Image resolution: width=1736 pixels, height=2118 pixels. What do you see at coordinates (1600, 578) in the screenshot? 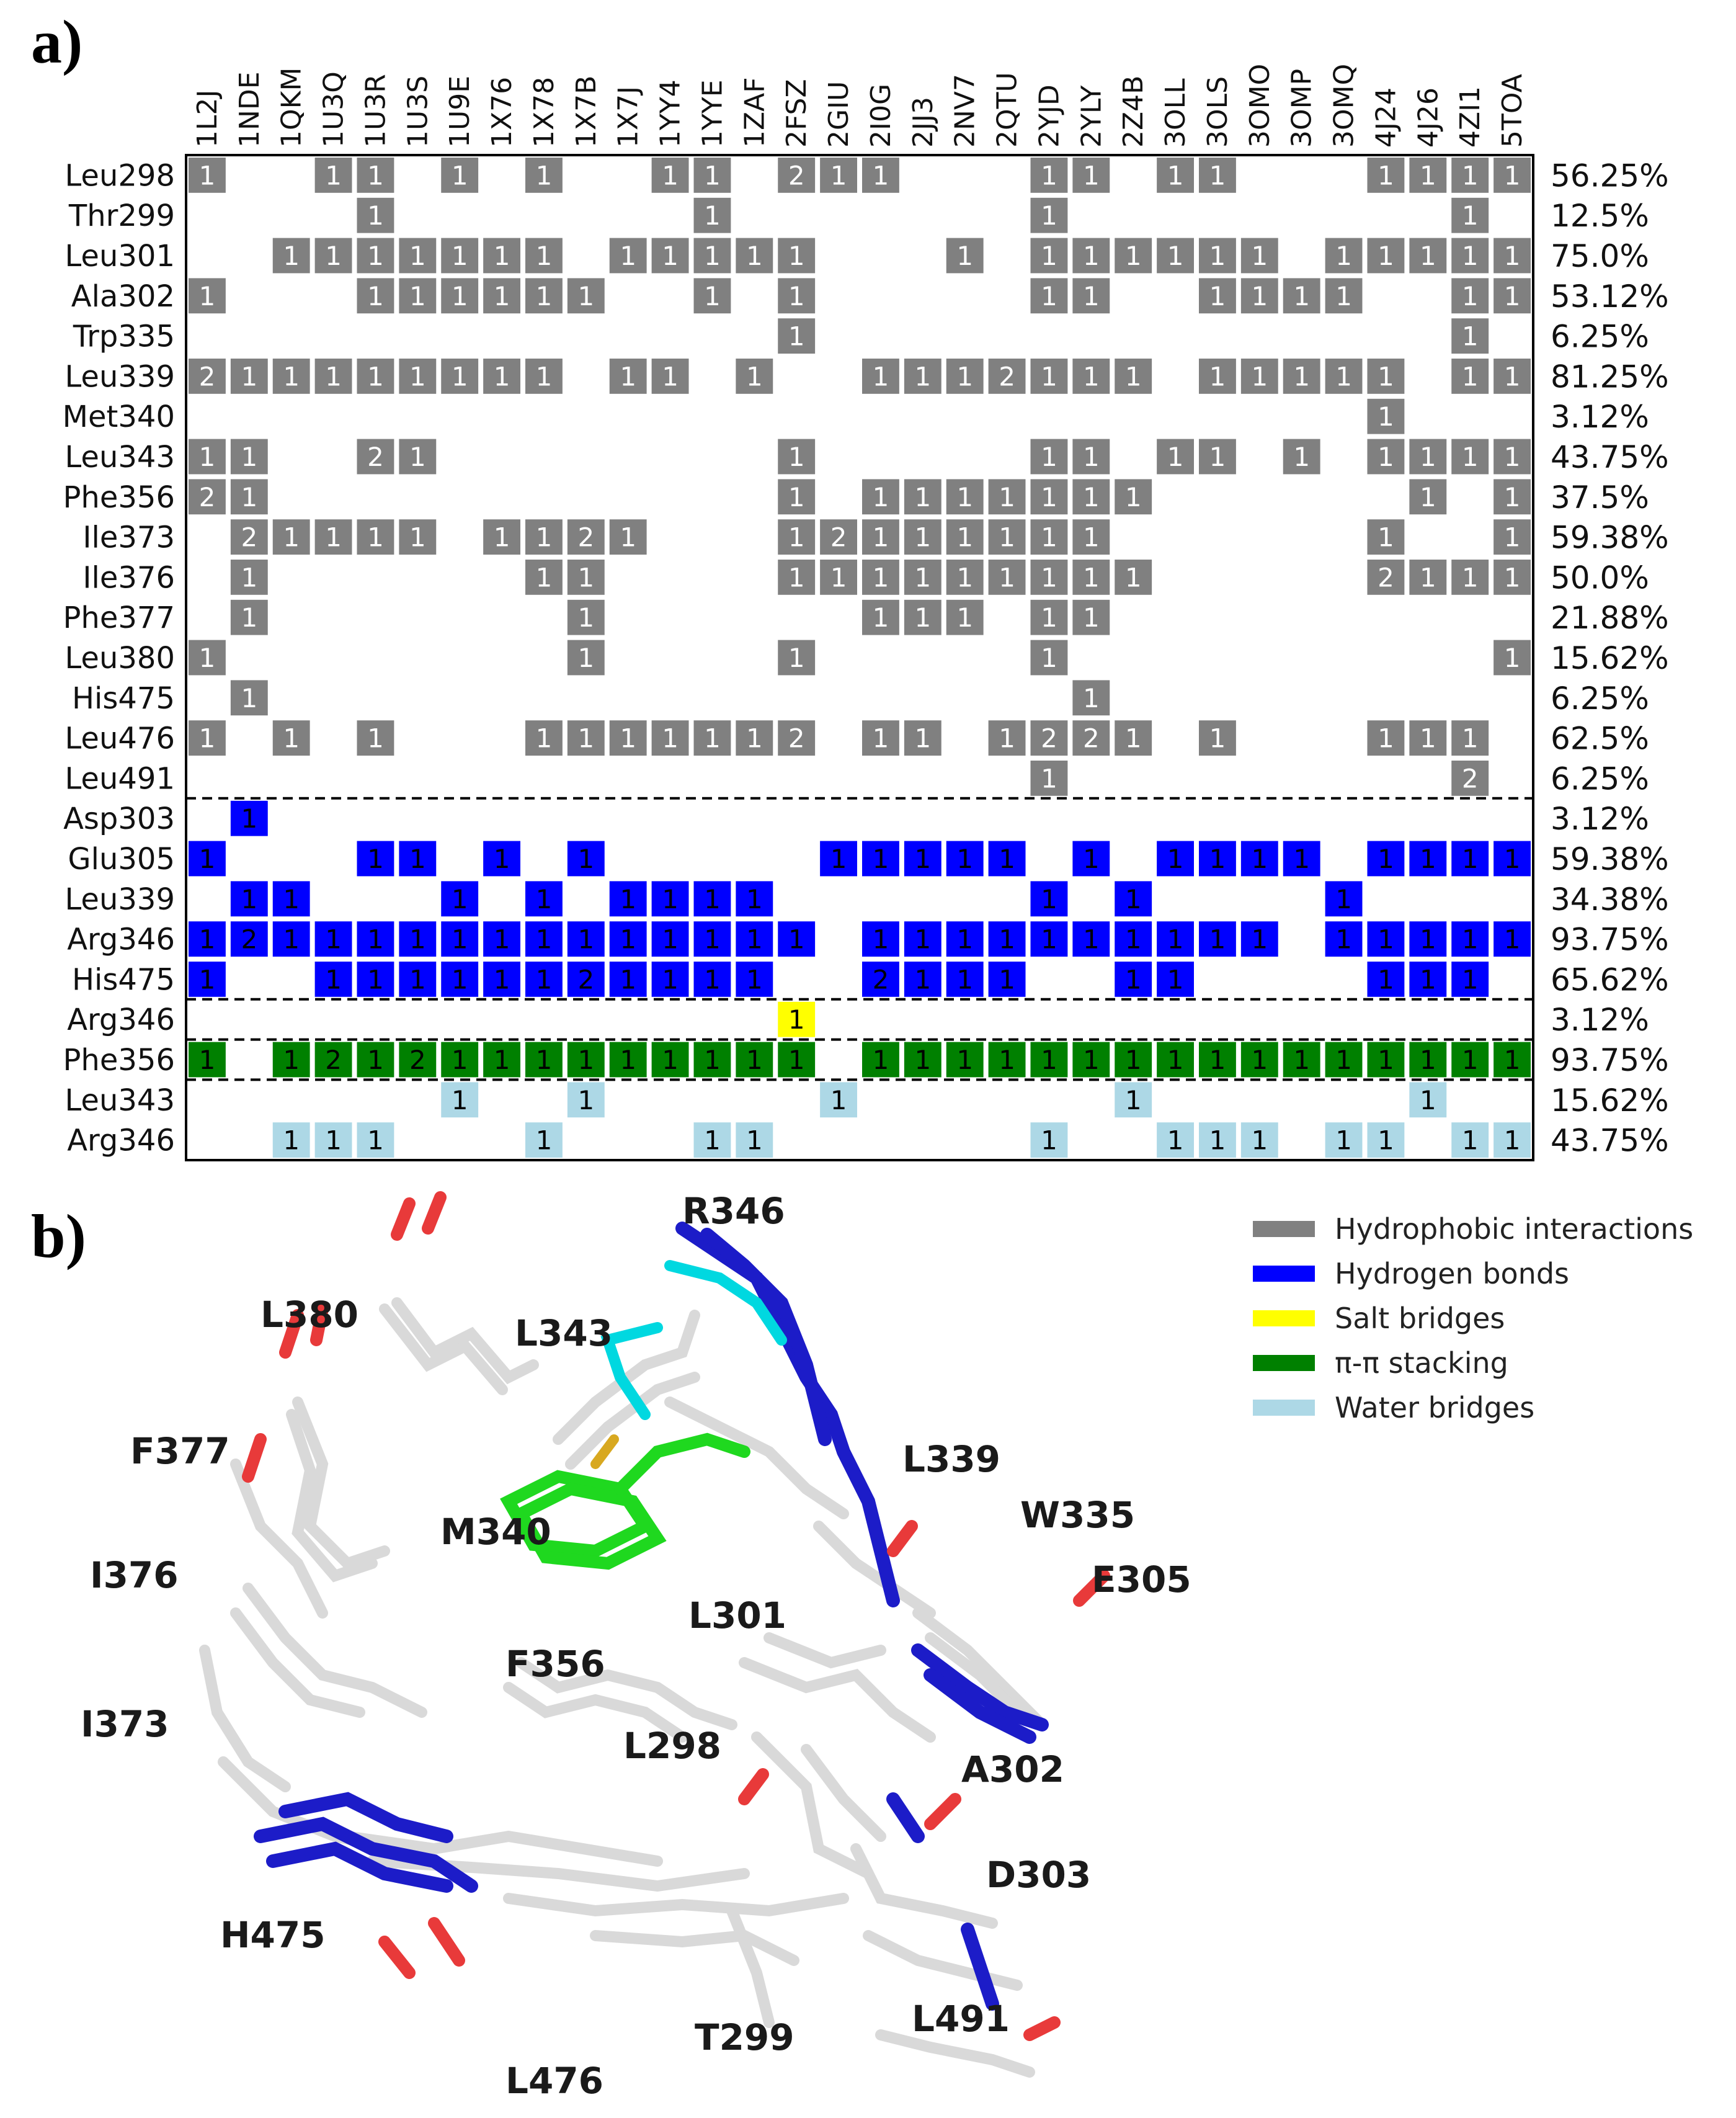
I see `row-percent: 50.0%` at bounding box center [1600, 578].